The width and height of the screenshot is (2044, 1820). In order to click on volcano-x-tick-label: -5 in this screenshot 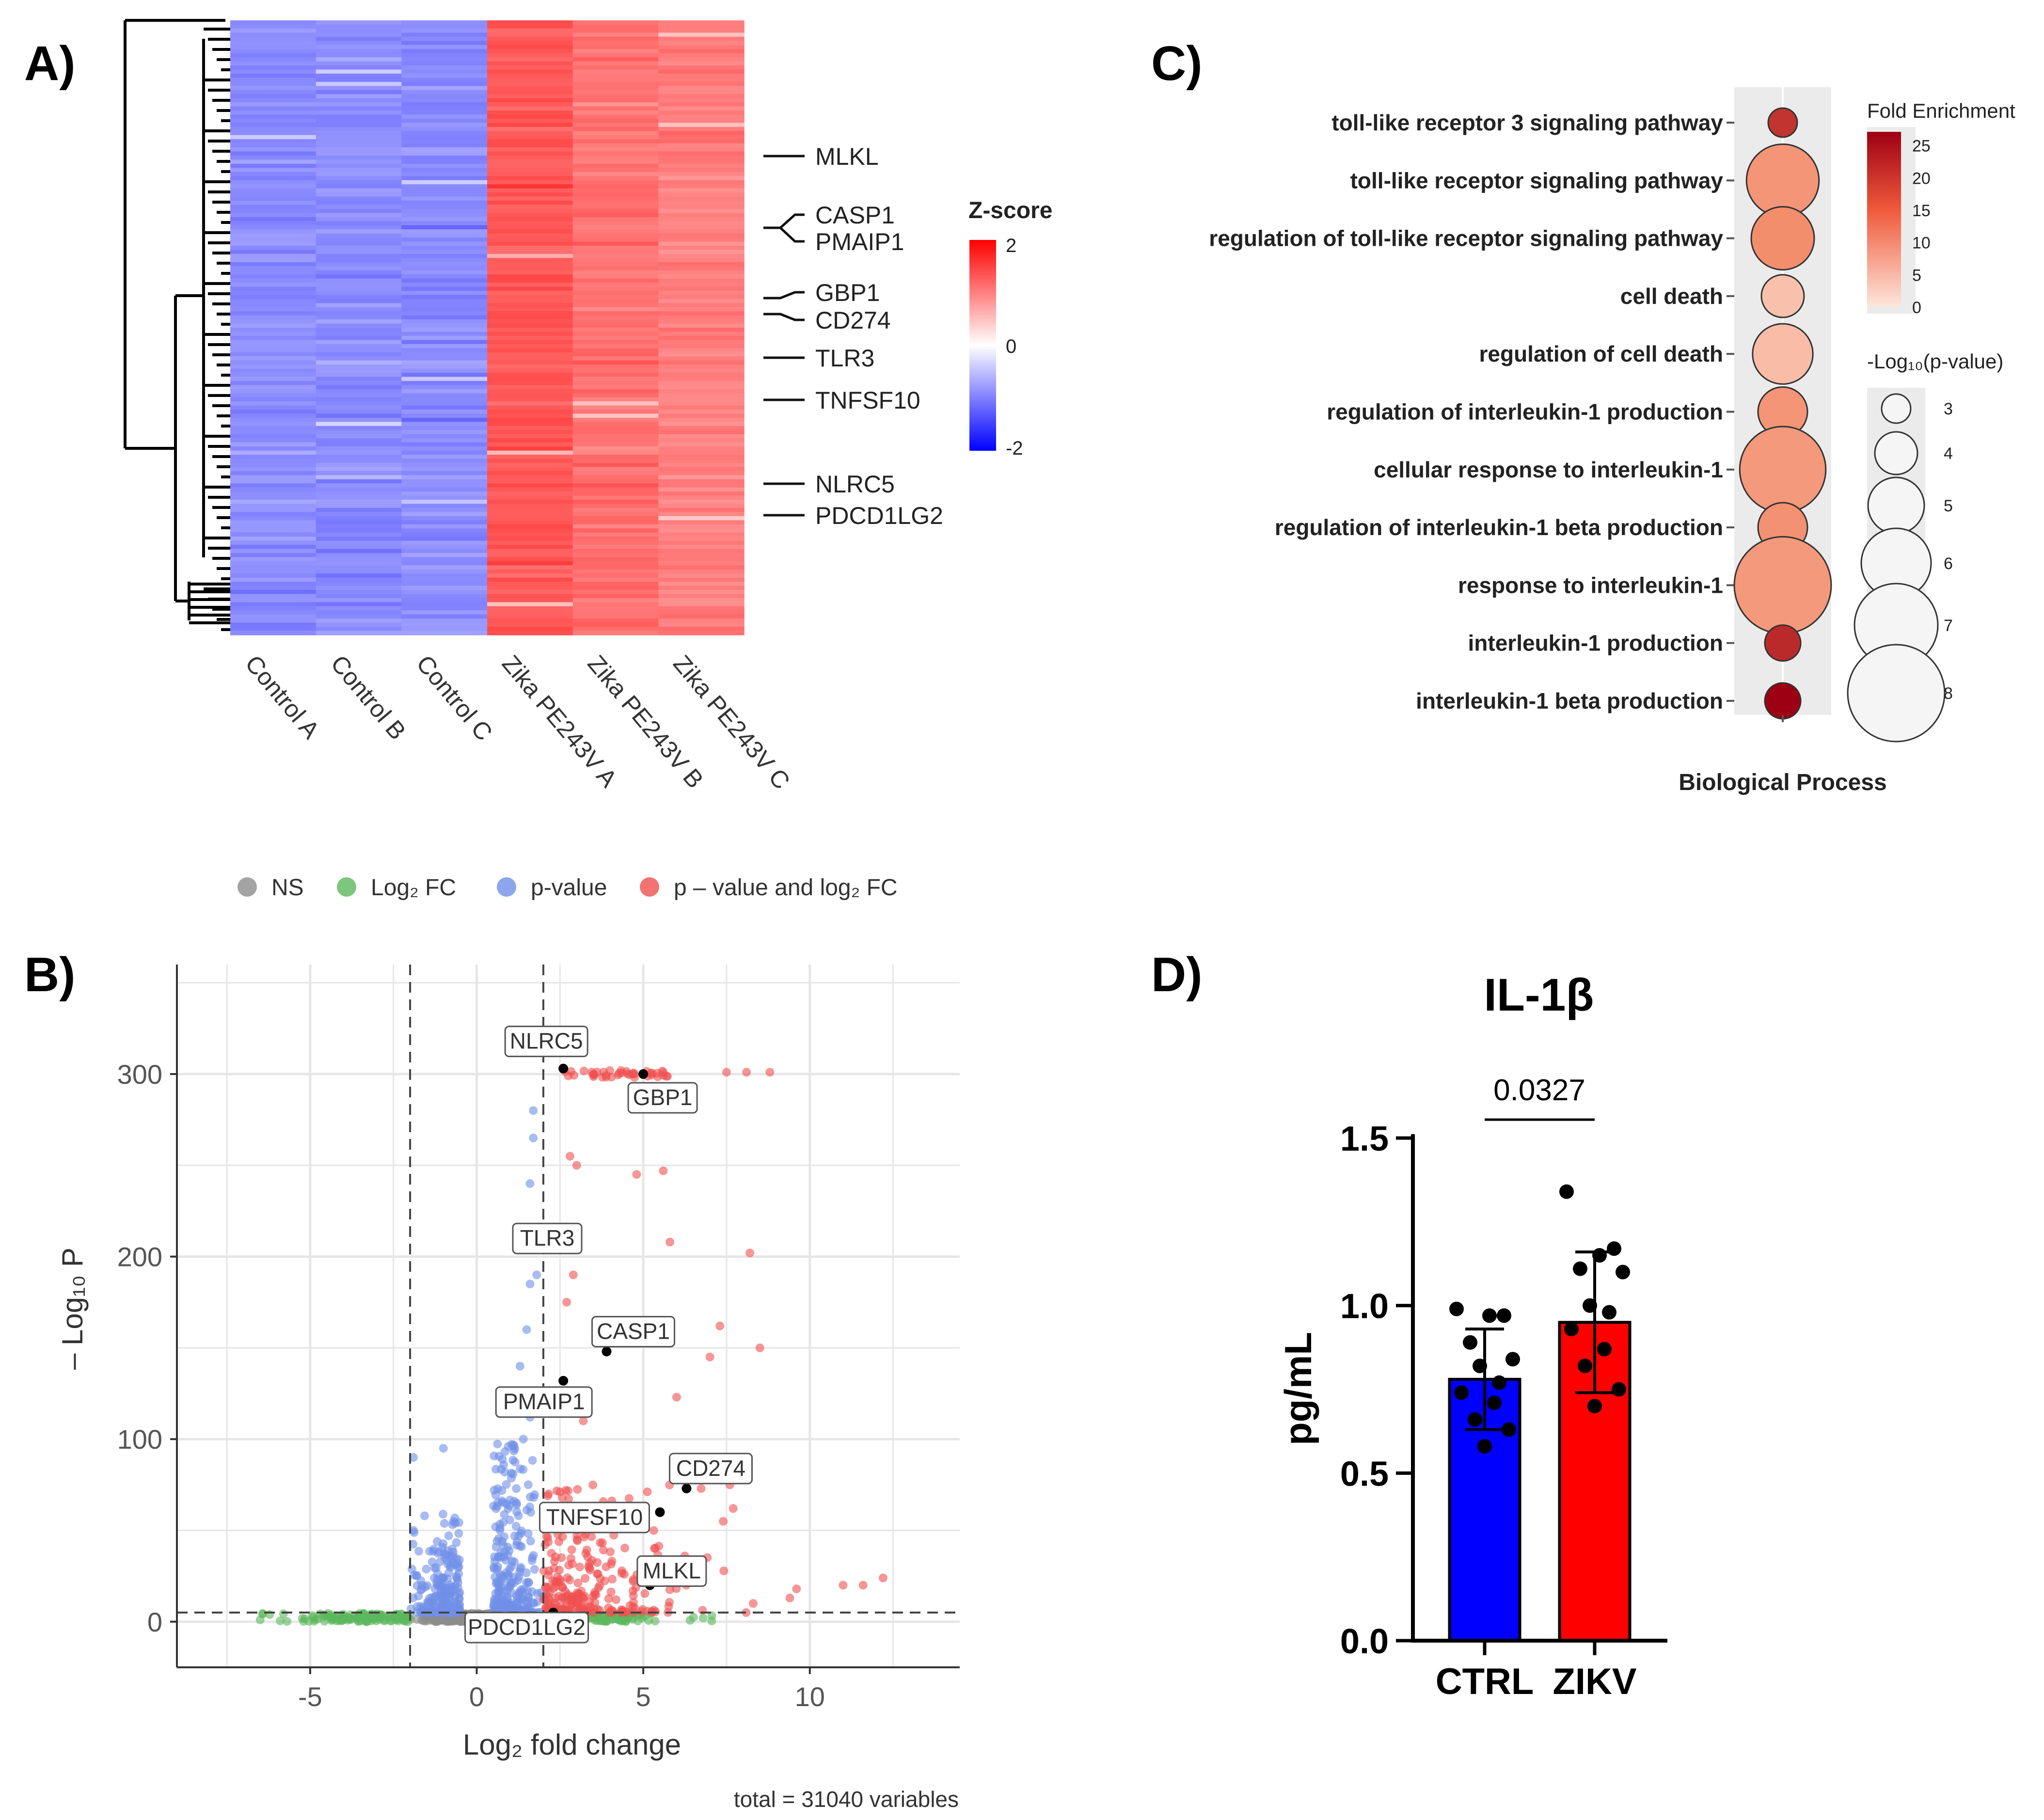, I will do `click(310, 1697)`.